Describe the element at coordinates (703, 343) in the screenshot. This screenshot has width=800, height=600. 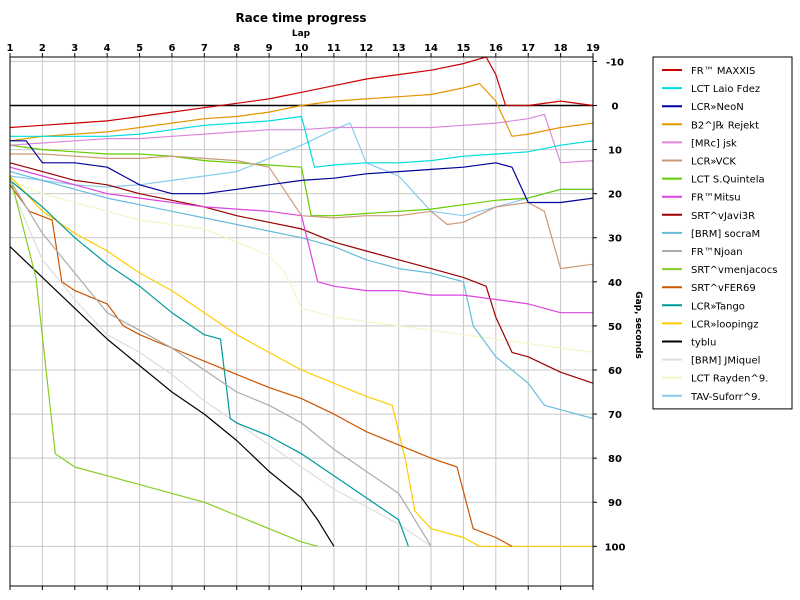
I see `legend-label: tyblu` at that location.